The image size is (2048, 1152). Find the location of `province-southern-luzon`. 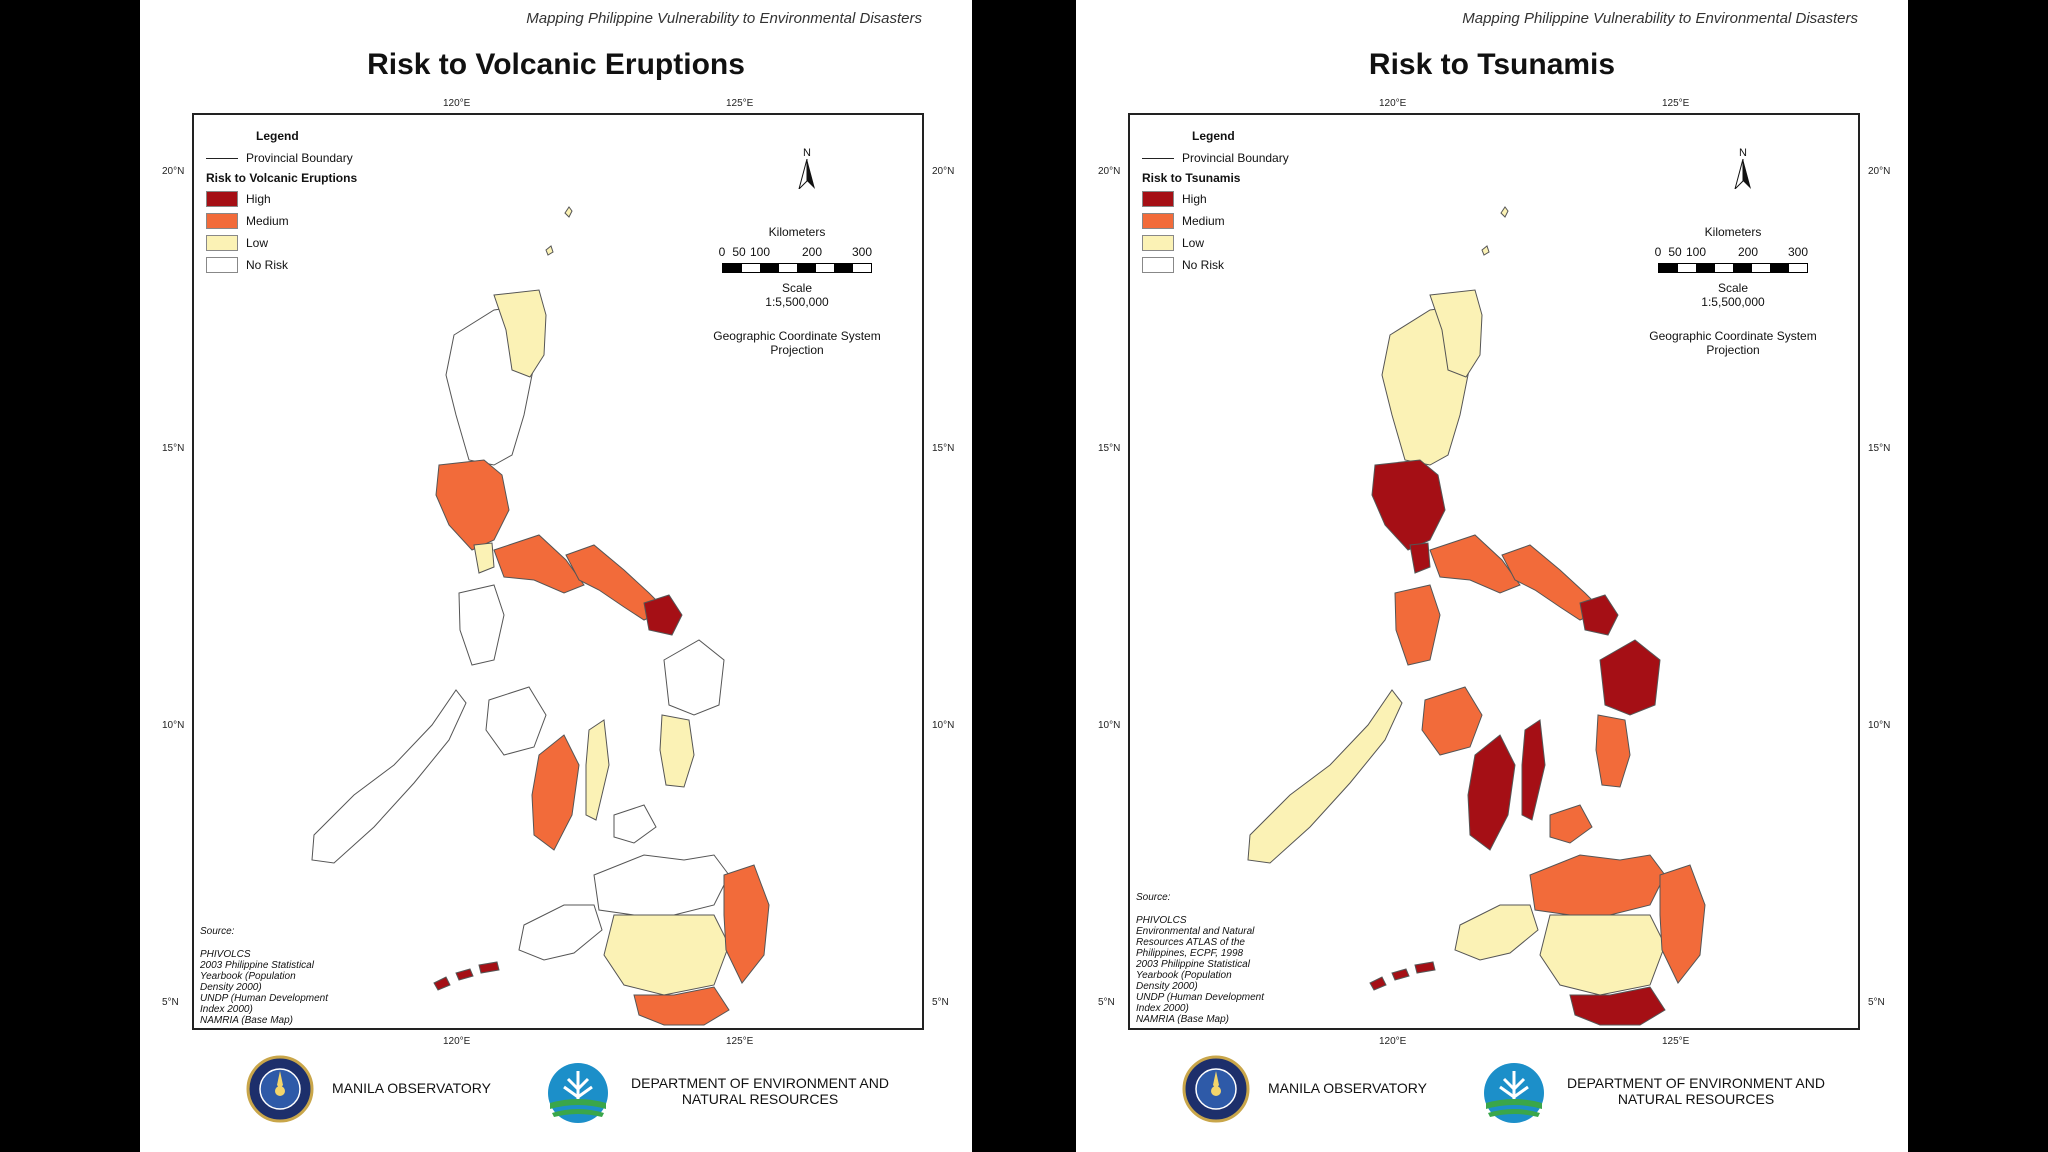

province-southern-luzon is located at coordinates (539, 564).